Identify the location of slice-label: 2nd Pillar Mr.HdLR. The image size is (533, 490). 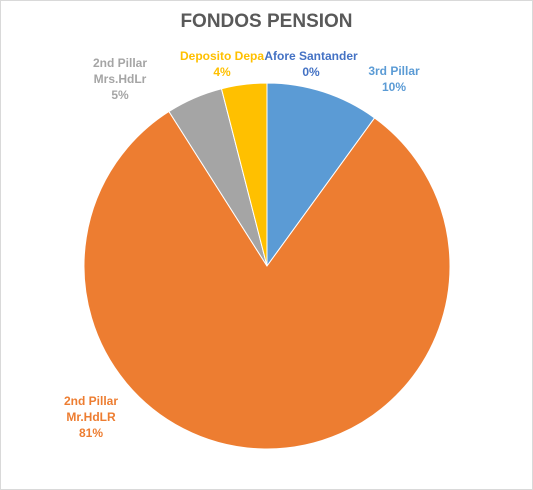
(91, 409).